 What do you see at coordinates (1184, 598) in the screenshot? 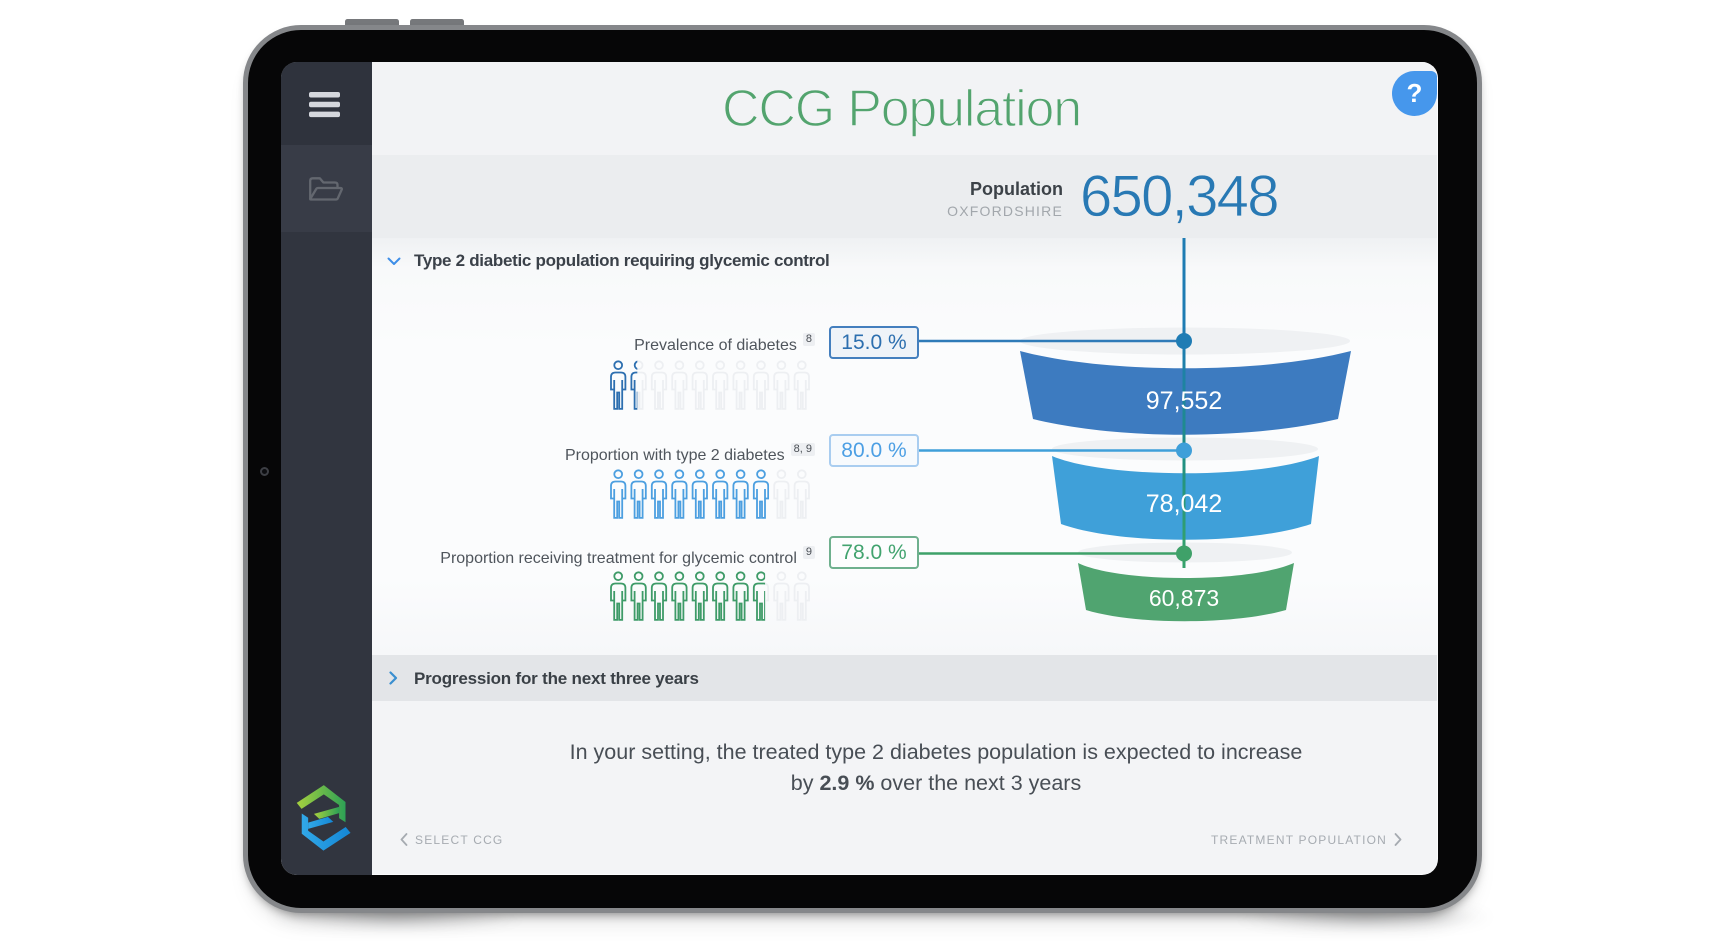
I see `svg-text: 60,873` at bounding box center [1184, 598].